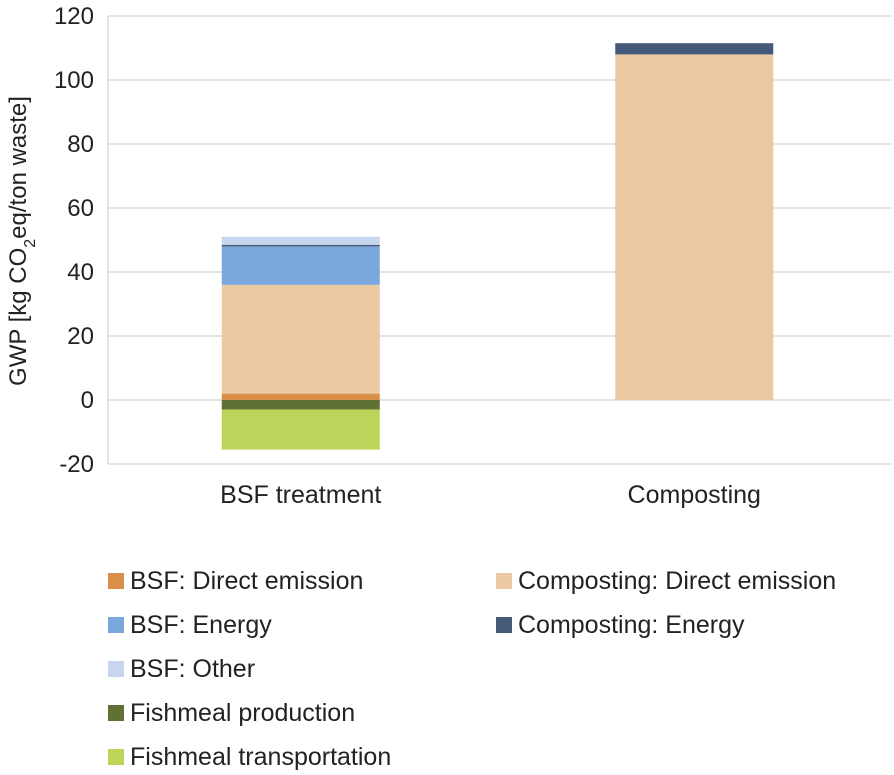 This screenshot has height=775, width=894. Describe the element at coordinates (74, 80) in the screenshot. I see `y-tick-label: 100` at that location.